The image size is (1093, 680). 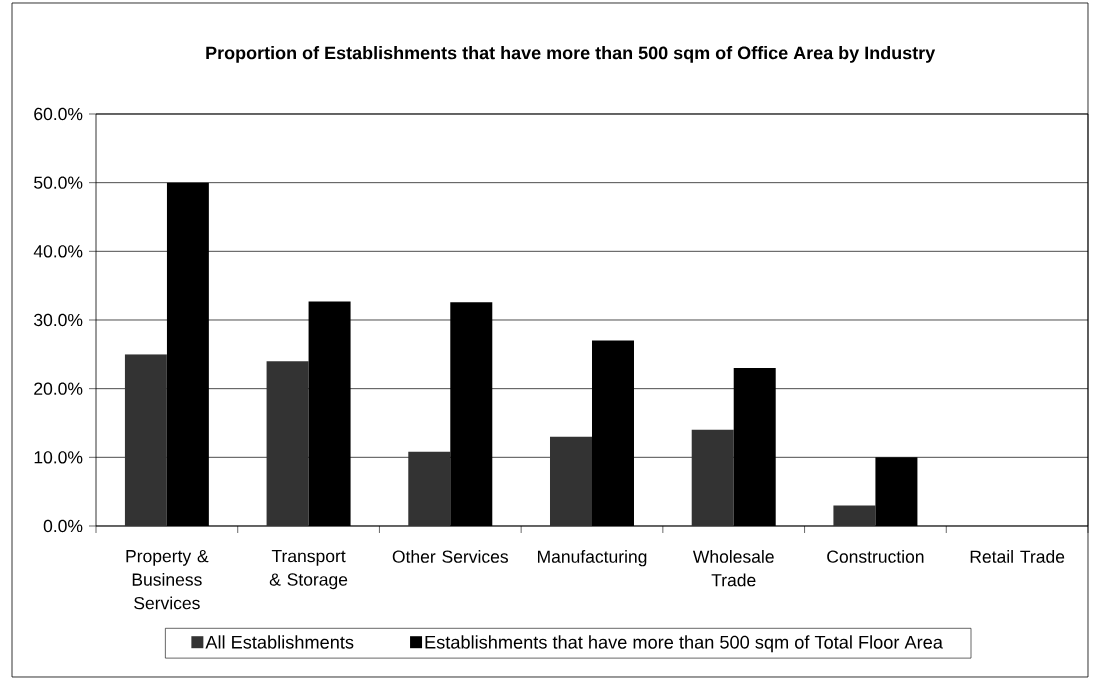 I want to click on chart-title: Proportion of Establishments that have more than 500 sqm of Office Area by Industry, so click(x=571, y=54).